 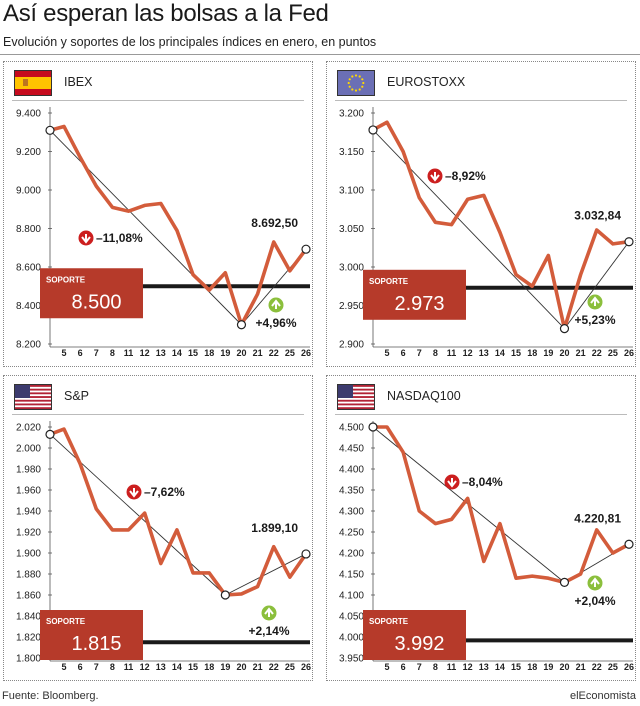 What do you see at coordinates (452, 667) in the screenshot?
I see `x-tick-label: 11` at bounding box center [452, 667].